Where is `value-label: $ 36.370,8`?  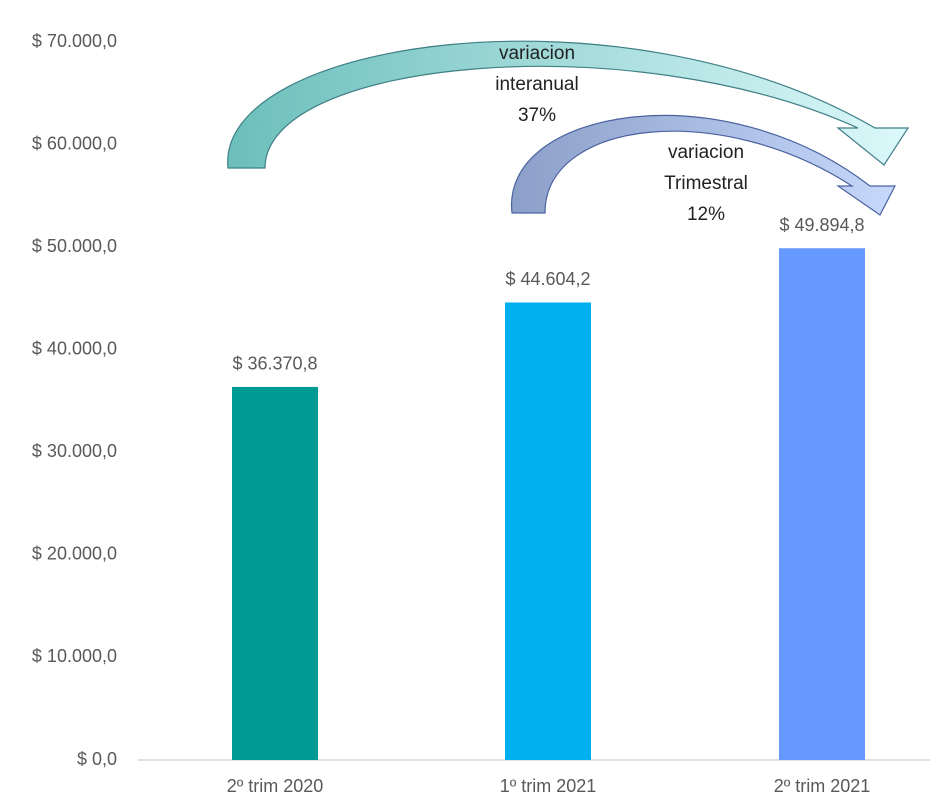 value-label: $ 36.370,8 is located at coordinates (274, 364).